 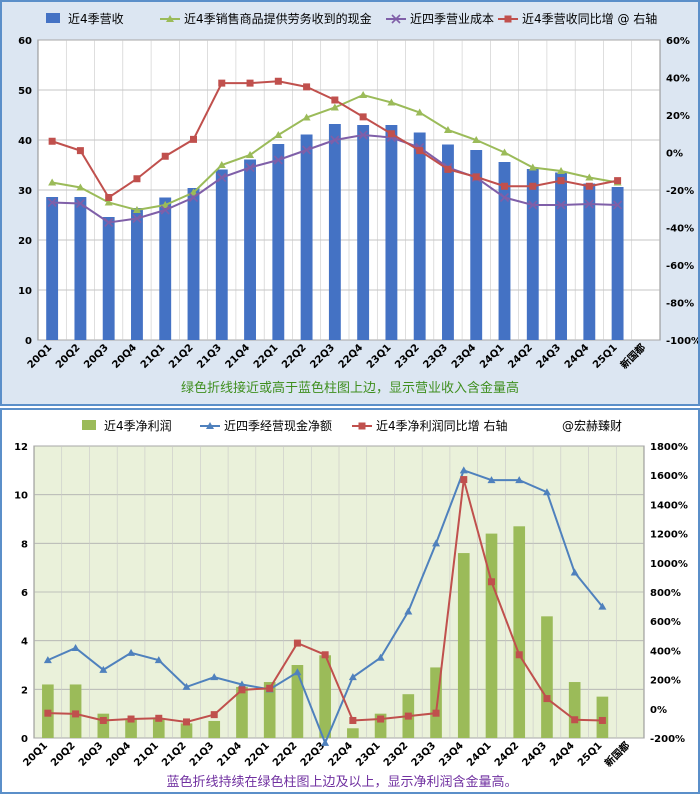 What do you see at coordinates (25, 141) in the screenshot?
I see `y-tick-label: 40` at bounding box center [25, 141].